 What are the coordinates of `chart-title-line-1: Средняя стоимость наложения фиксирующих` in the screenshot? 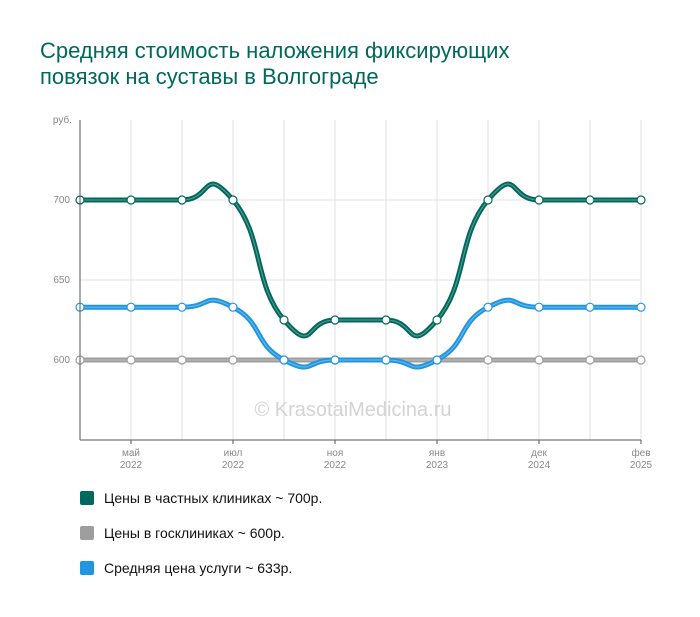 It's located at (275, 50).